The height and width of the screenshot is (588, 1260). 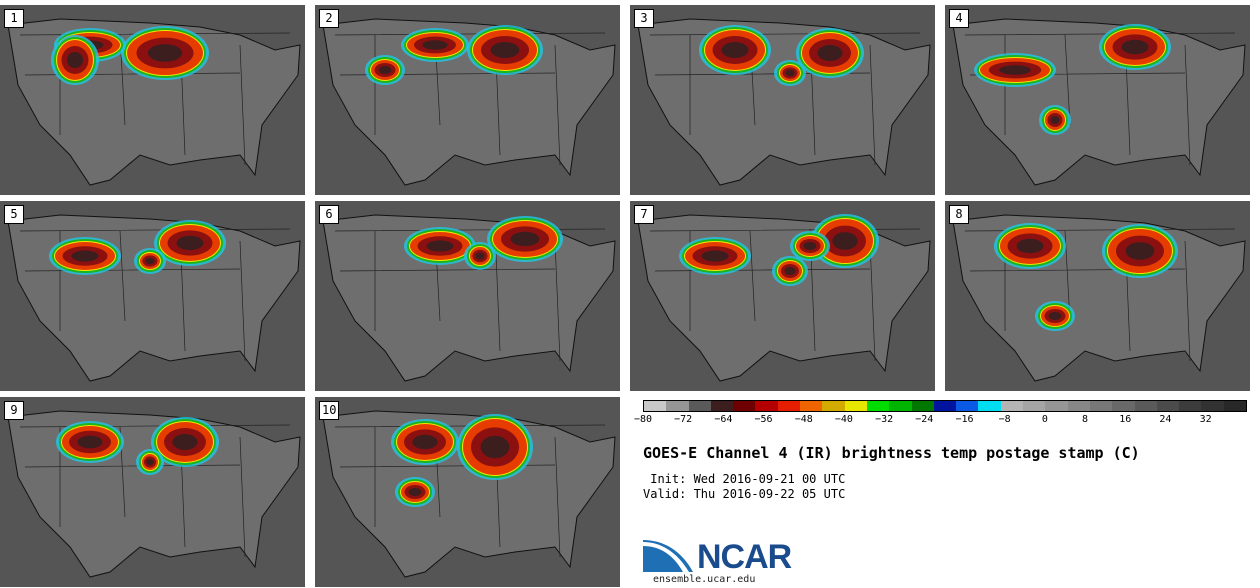 What do you see at coordinates (329, 410) in the screenshot?
I see `panel-label: 10` at bounding box center [329, 410].